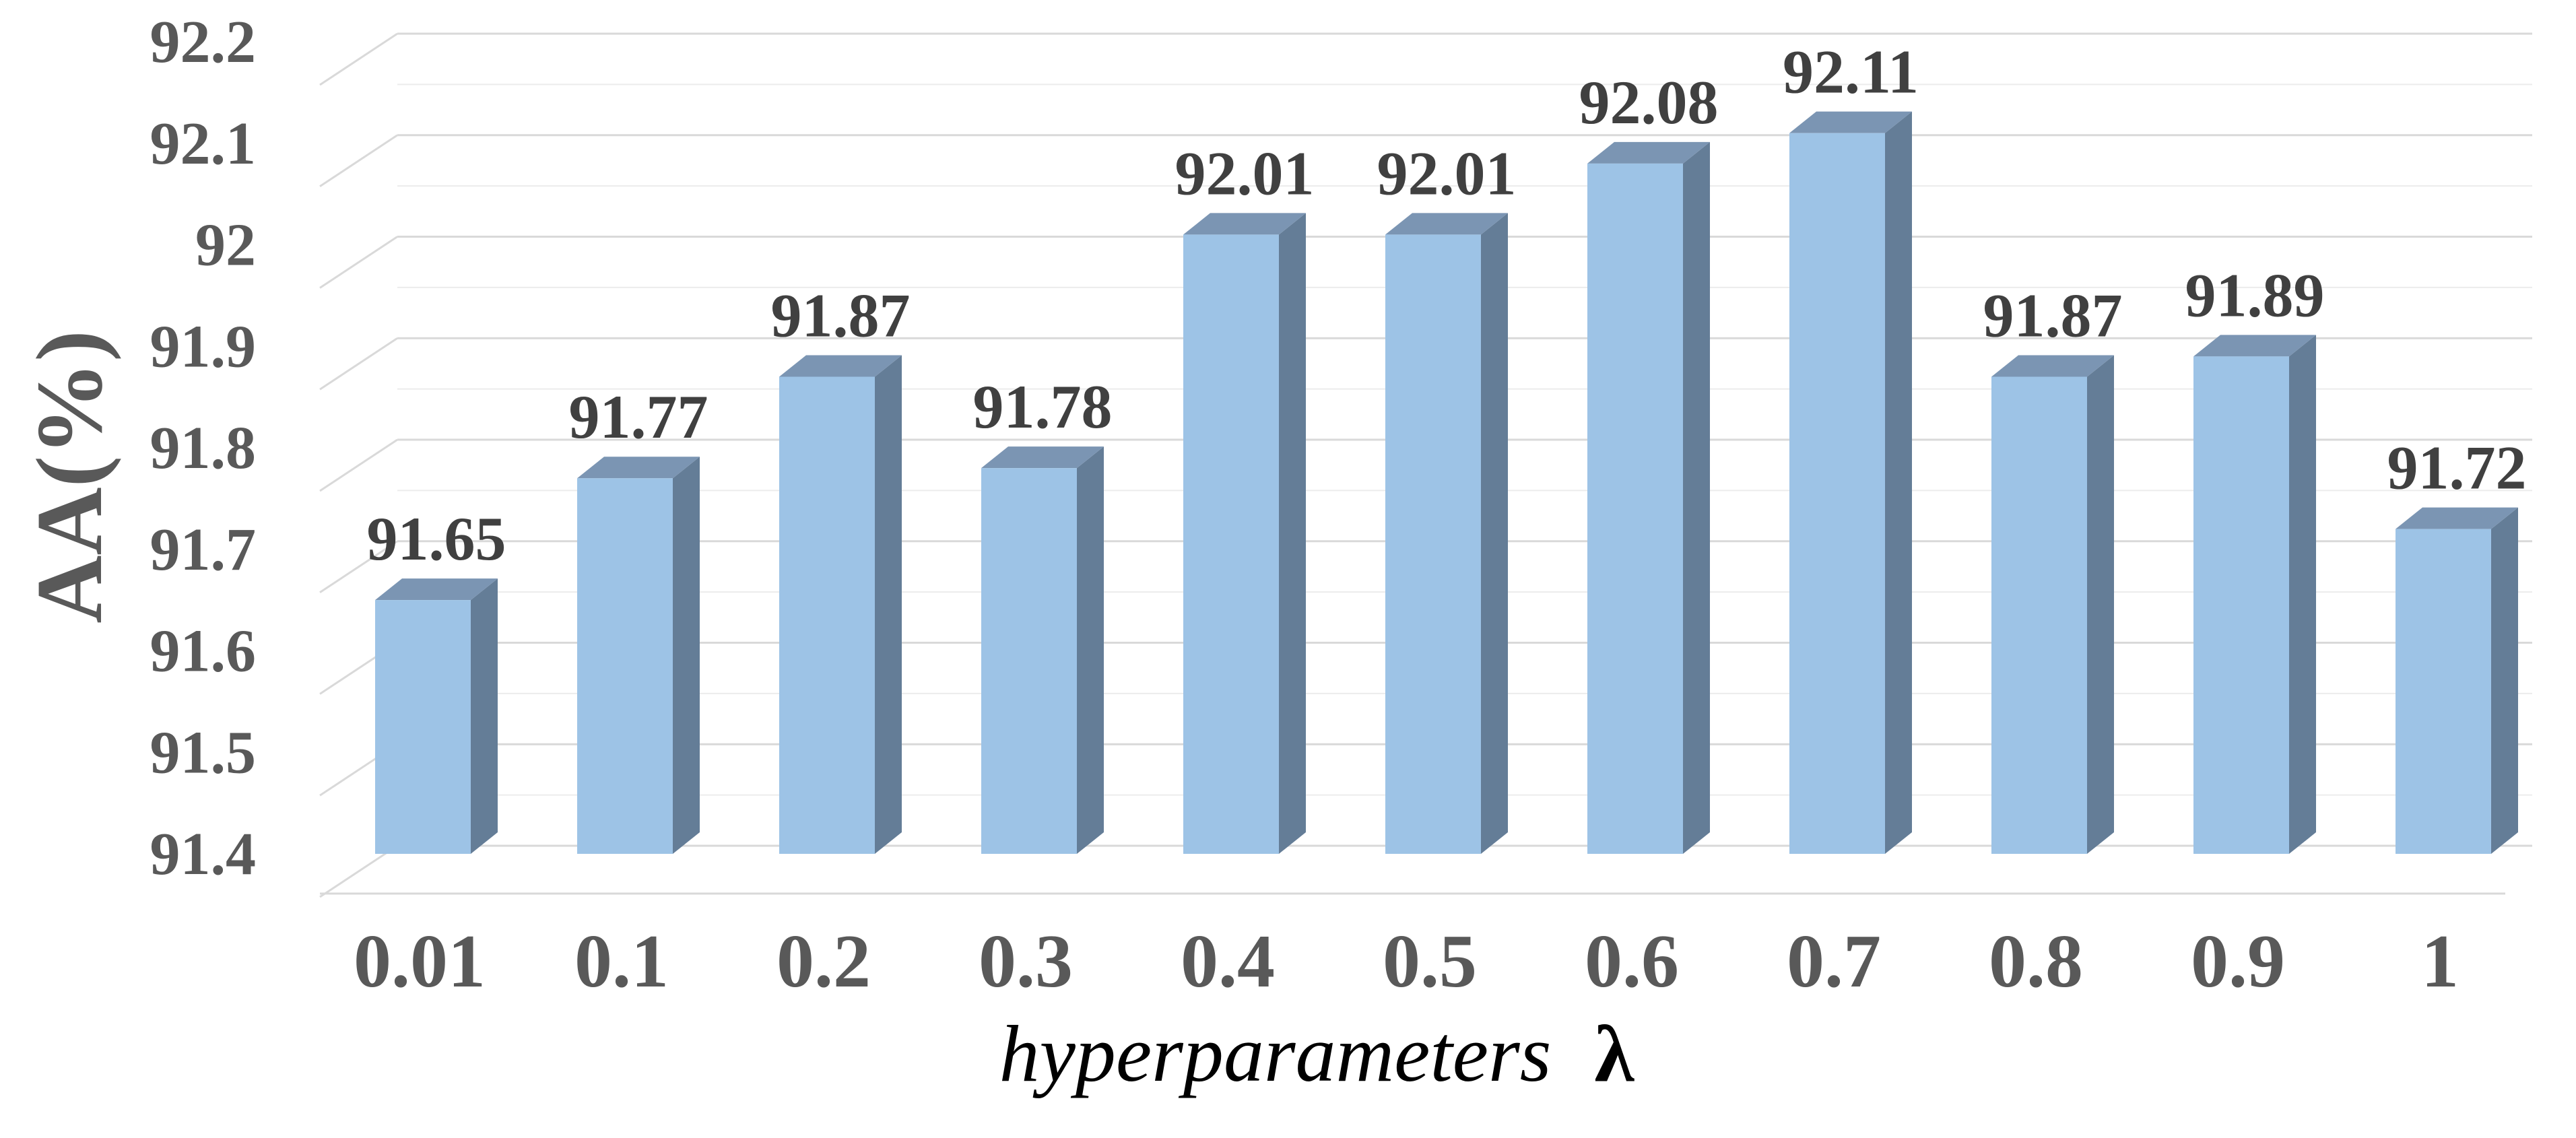 The height and width of the screenshot is (1138, 2576). I want to click on x-tick-label: 0.8, so click(2036, 961).